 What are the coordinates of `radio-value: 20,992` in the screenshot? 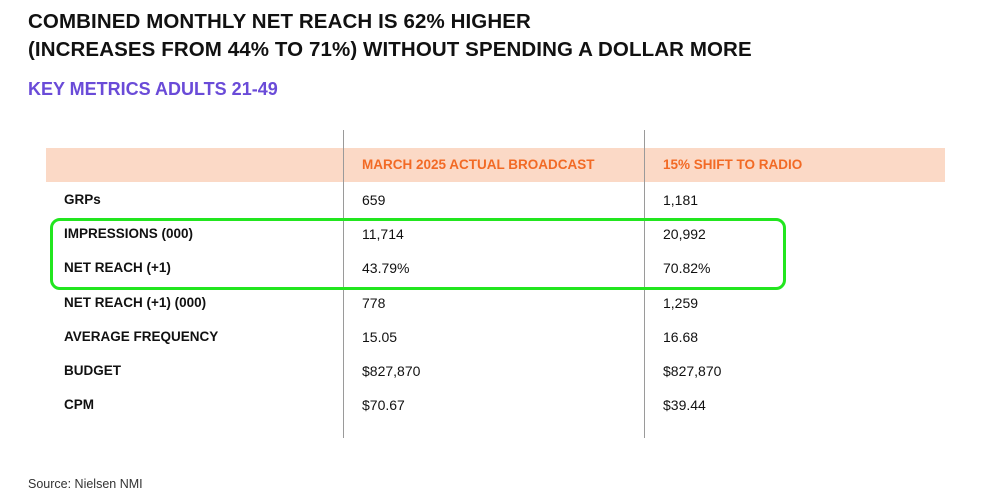 It's located at (684, 234).